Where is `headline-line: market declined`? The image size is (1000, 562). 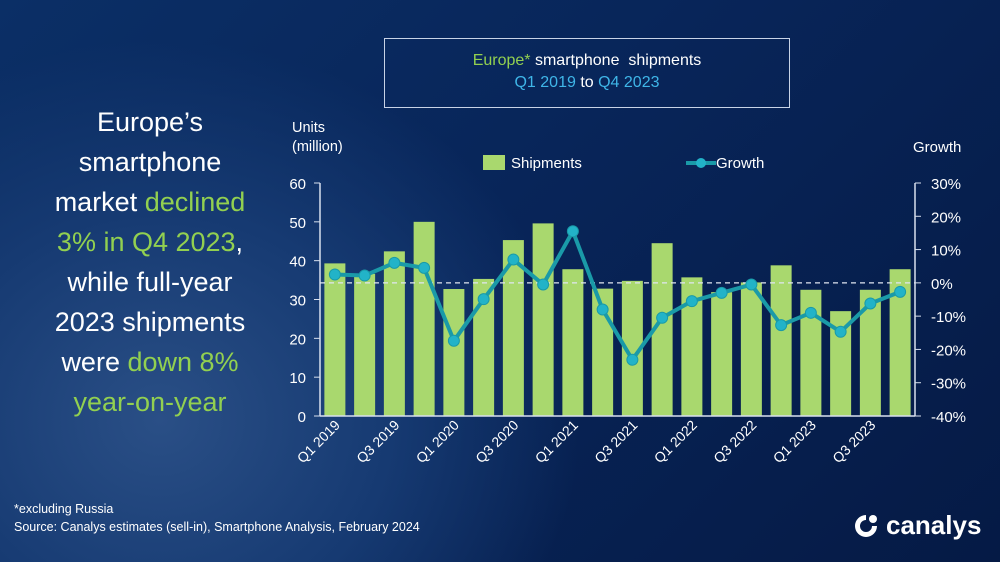
headline-line: market declined is located at coordinates (150, 202).